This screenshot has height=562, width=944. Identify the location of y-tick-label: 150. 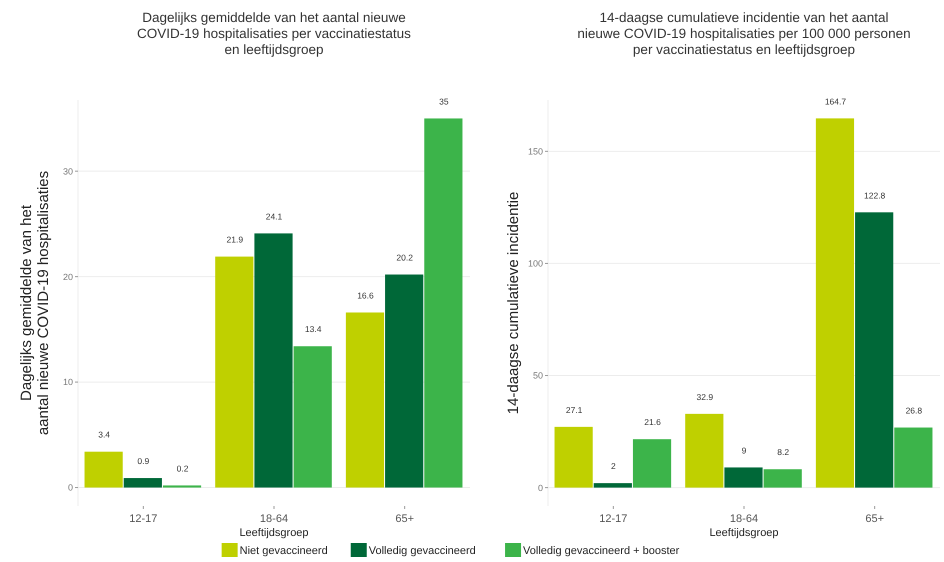
(535, 151).